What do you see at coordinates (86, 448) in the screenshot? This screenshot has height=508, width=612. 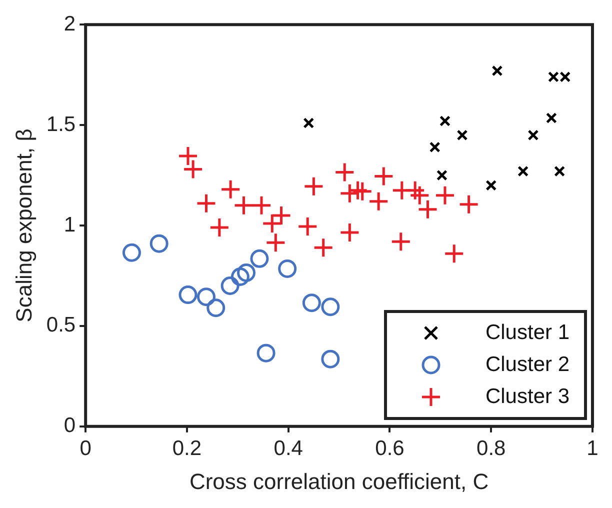 I see `x-tick-label: 0` at bounding box center [86, 448].